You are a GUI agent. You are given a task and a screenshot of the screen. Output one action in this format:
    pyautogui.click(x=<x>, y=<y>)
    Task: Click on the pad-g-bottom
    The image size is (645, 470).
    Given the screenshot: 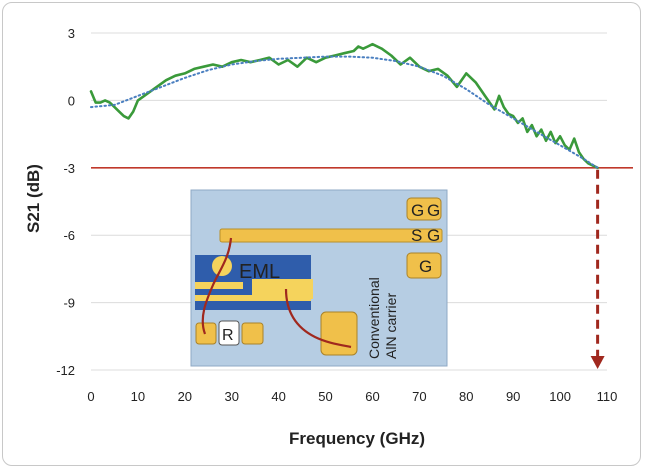 What is the action you would take?
    pyautogui.click(x=424, y=265)
    